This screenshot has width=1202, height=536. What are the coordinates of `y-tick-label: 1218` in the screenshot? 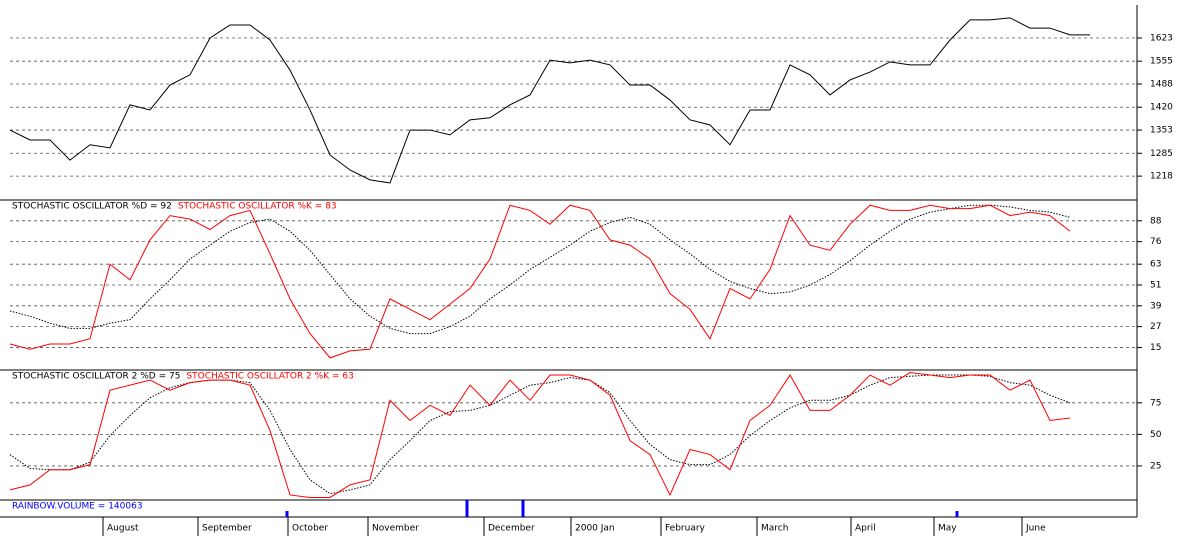 It's located at (1161, 177).